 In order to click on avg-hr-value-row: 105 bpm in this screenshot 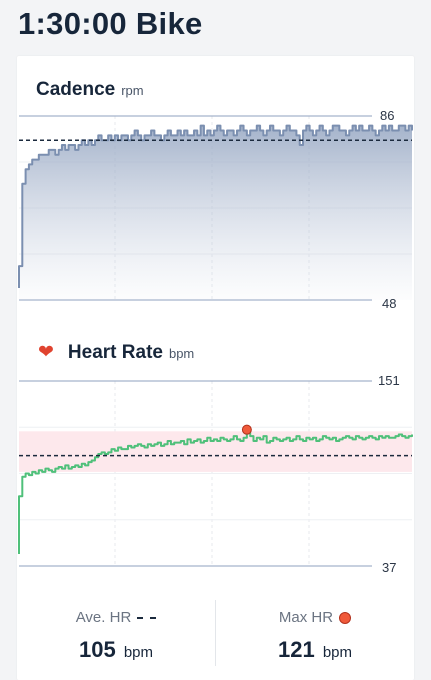, I will do `click(116, 650)`.